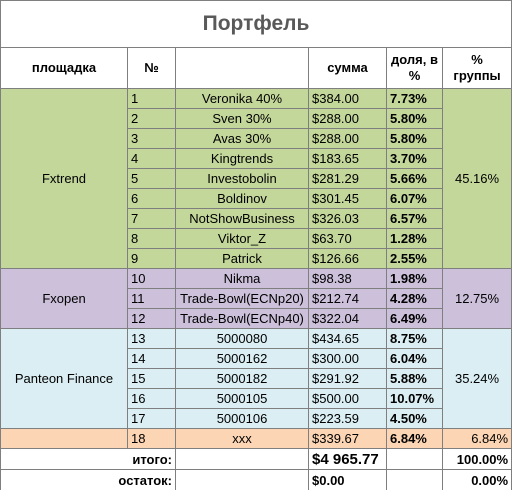  What do you see at coordinates (414, 198) in the screenshot?
I see `share: 6.07%` at bounding box center [414, 198].